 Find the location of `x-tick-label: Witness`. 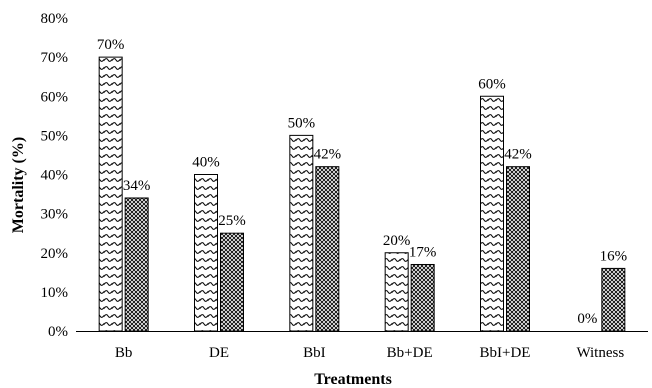

x-tick-label: Witness is located at coordinates (600, 353).